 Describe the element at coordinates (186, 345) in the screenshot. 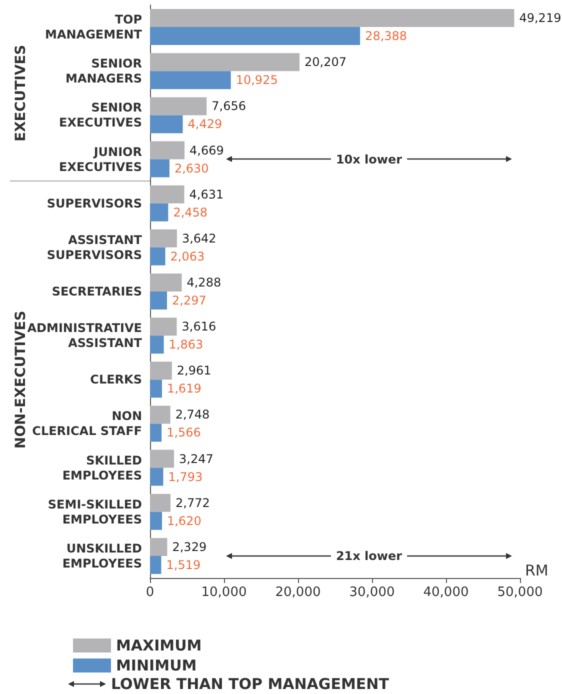

I see `data-label: 1,863` at that location.